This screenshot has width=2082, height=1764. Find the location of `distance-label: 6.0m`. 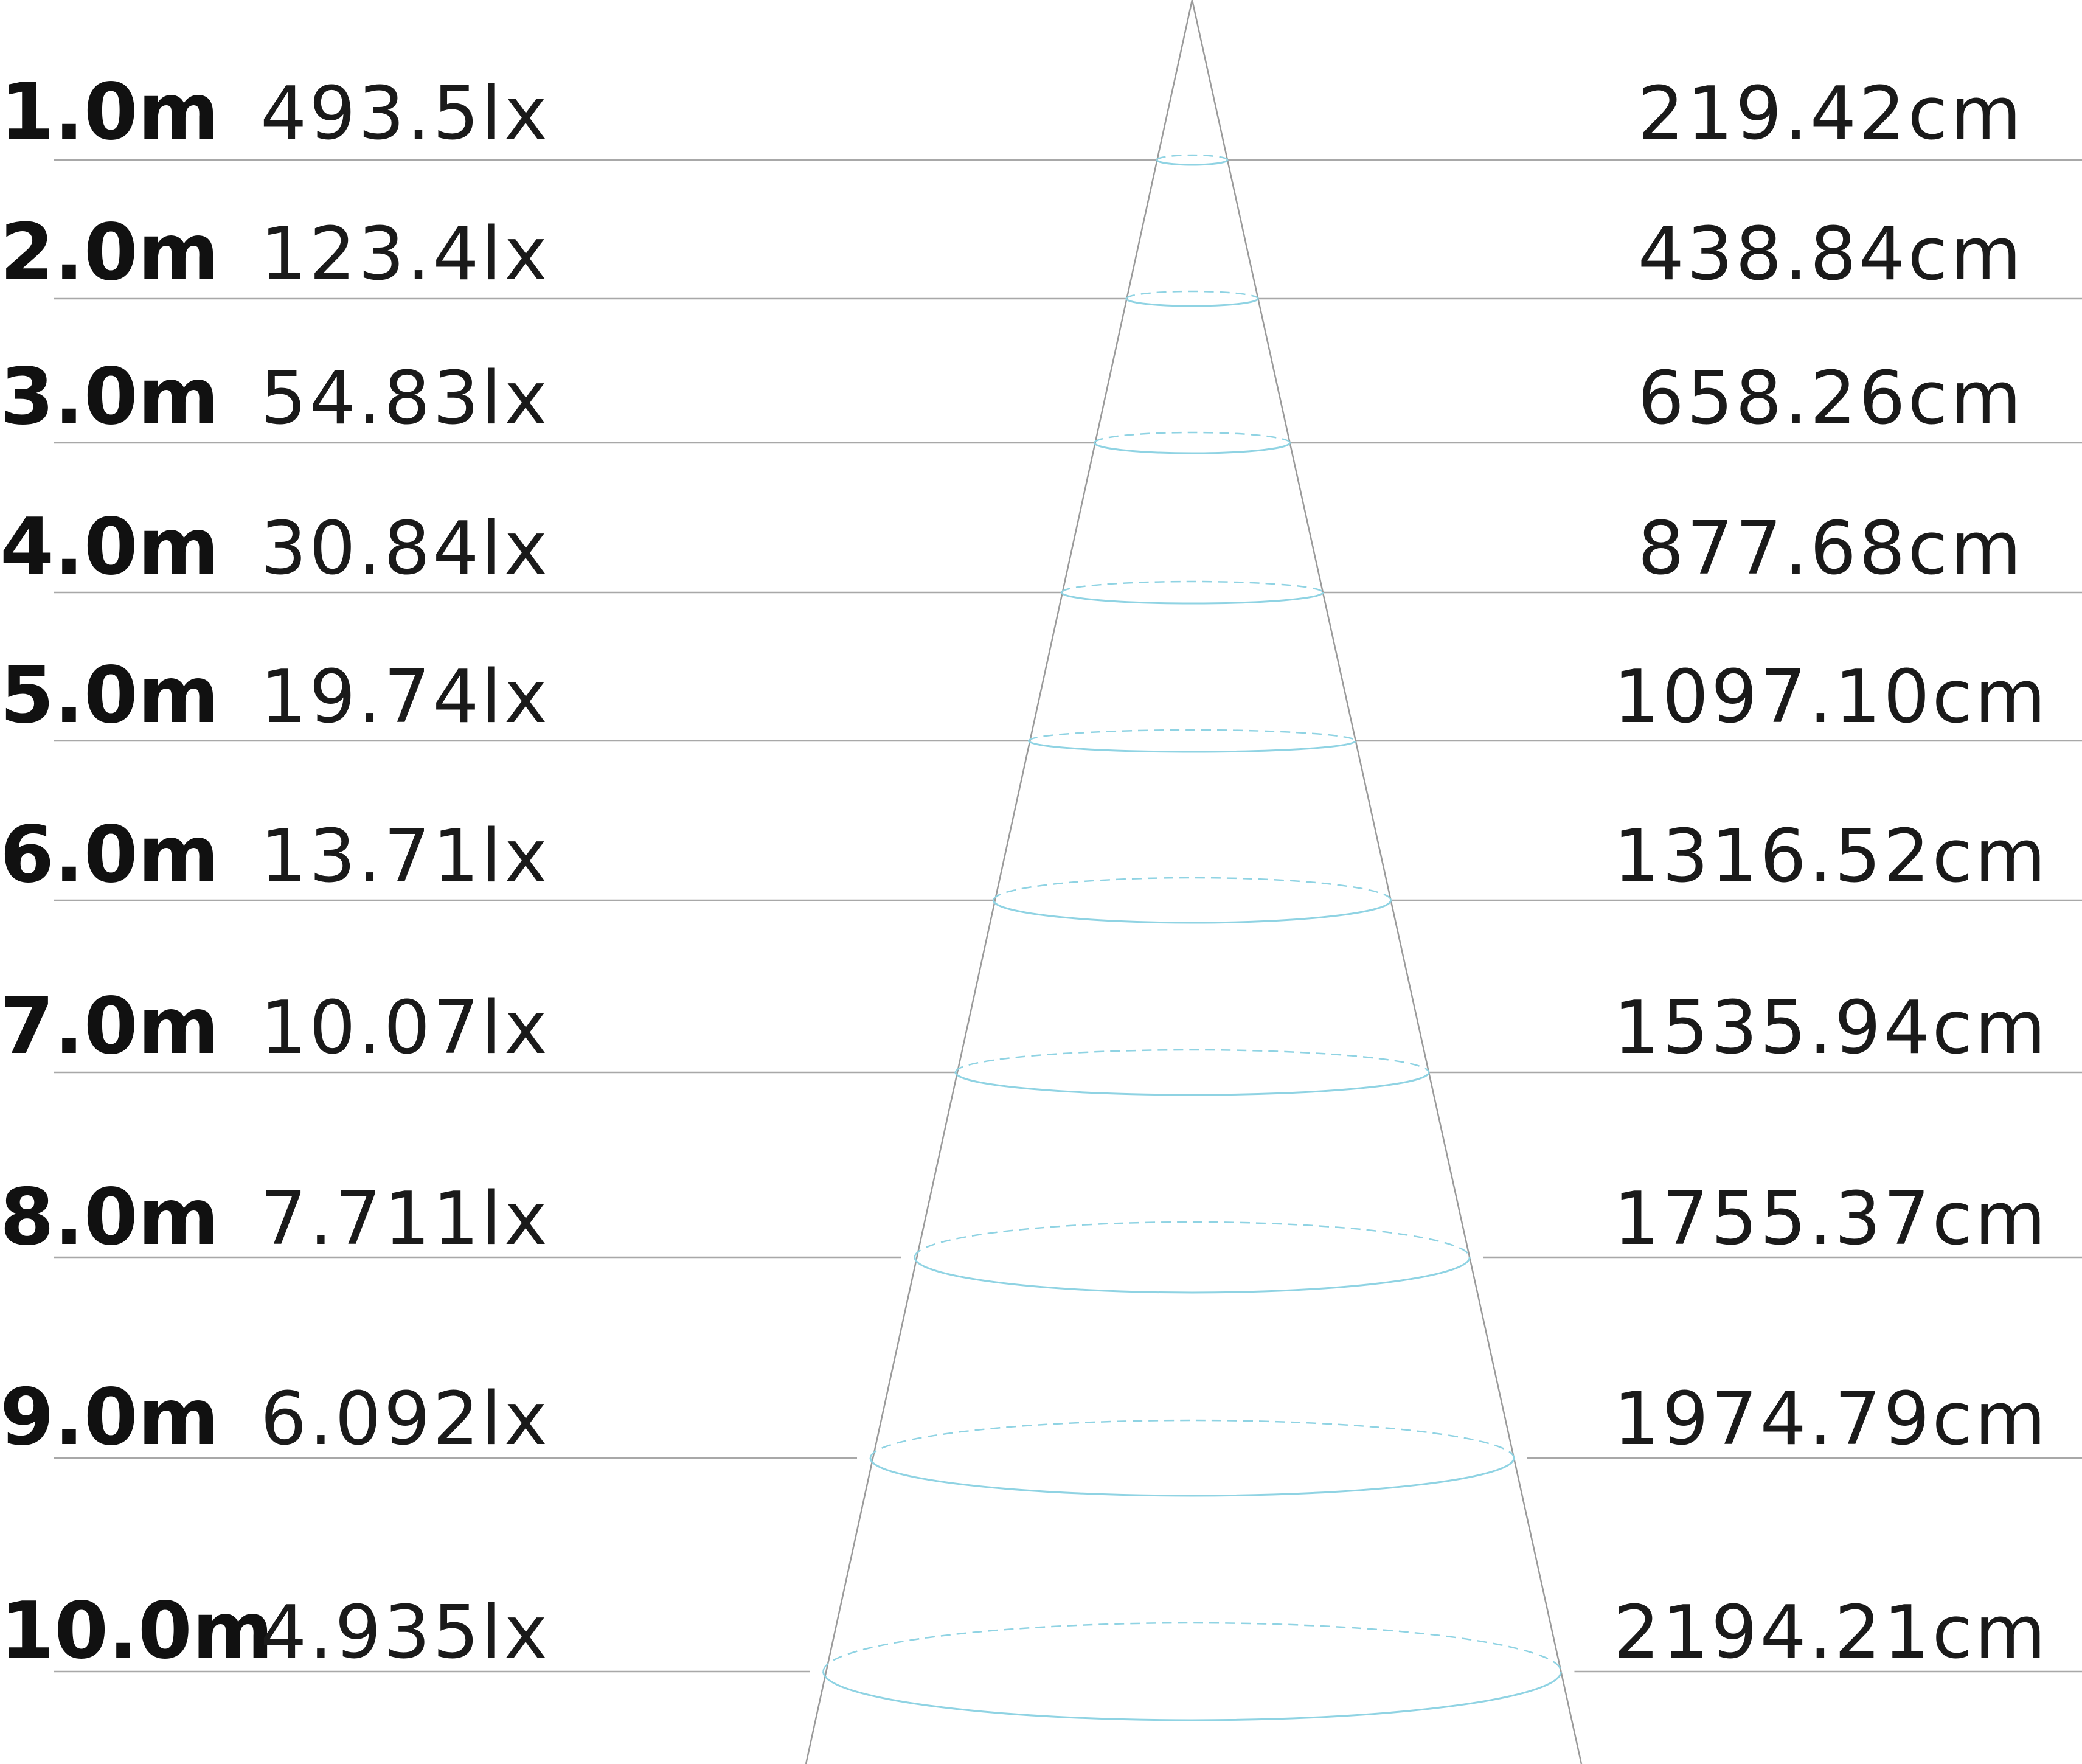

distance-label: 6.0m is located at coordinates (109, 855).